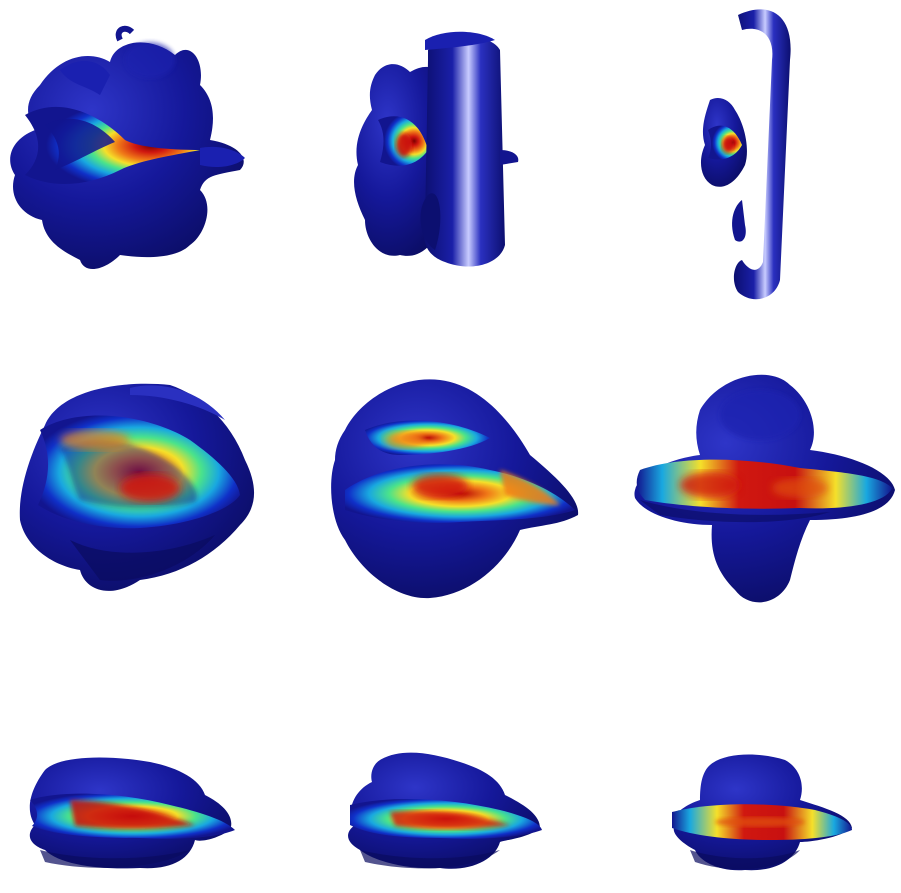  What do you see at coordinates (455, 489) in the screenshot?
I see `panel-r2c2-diamond-blob` at bounding box center [455, 489].